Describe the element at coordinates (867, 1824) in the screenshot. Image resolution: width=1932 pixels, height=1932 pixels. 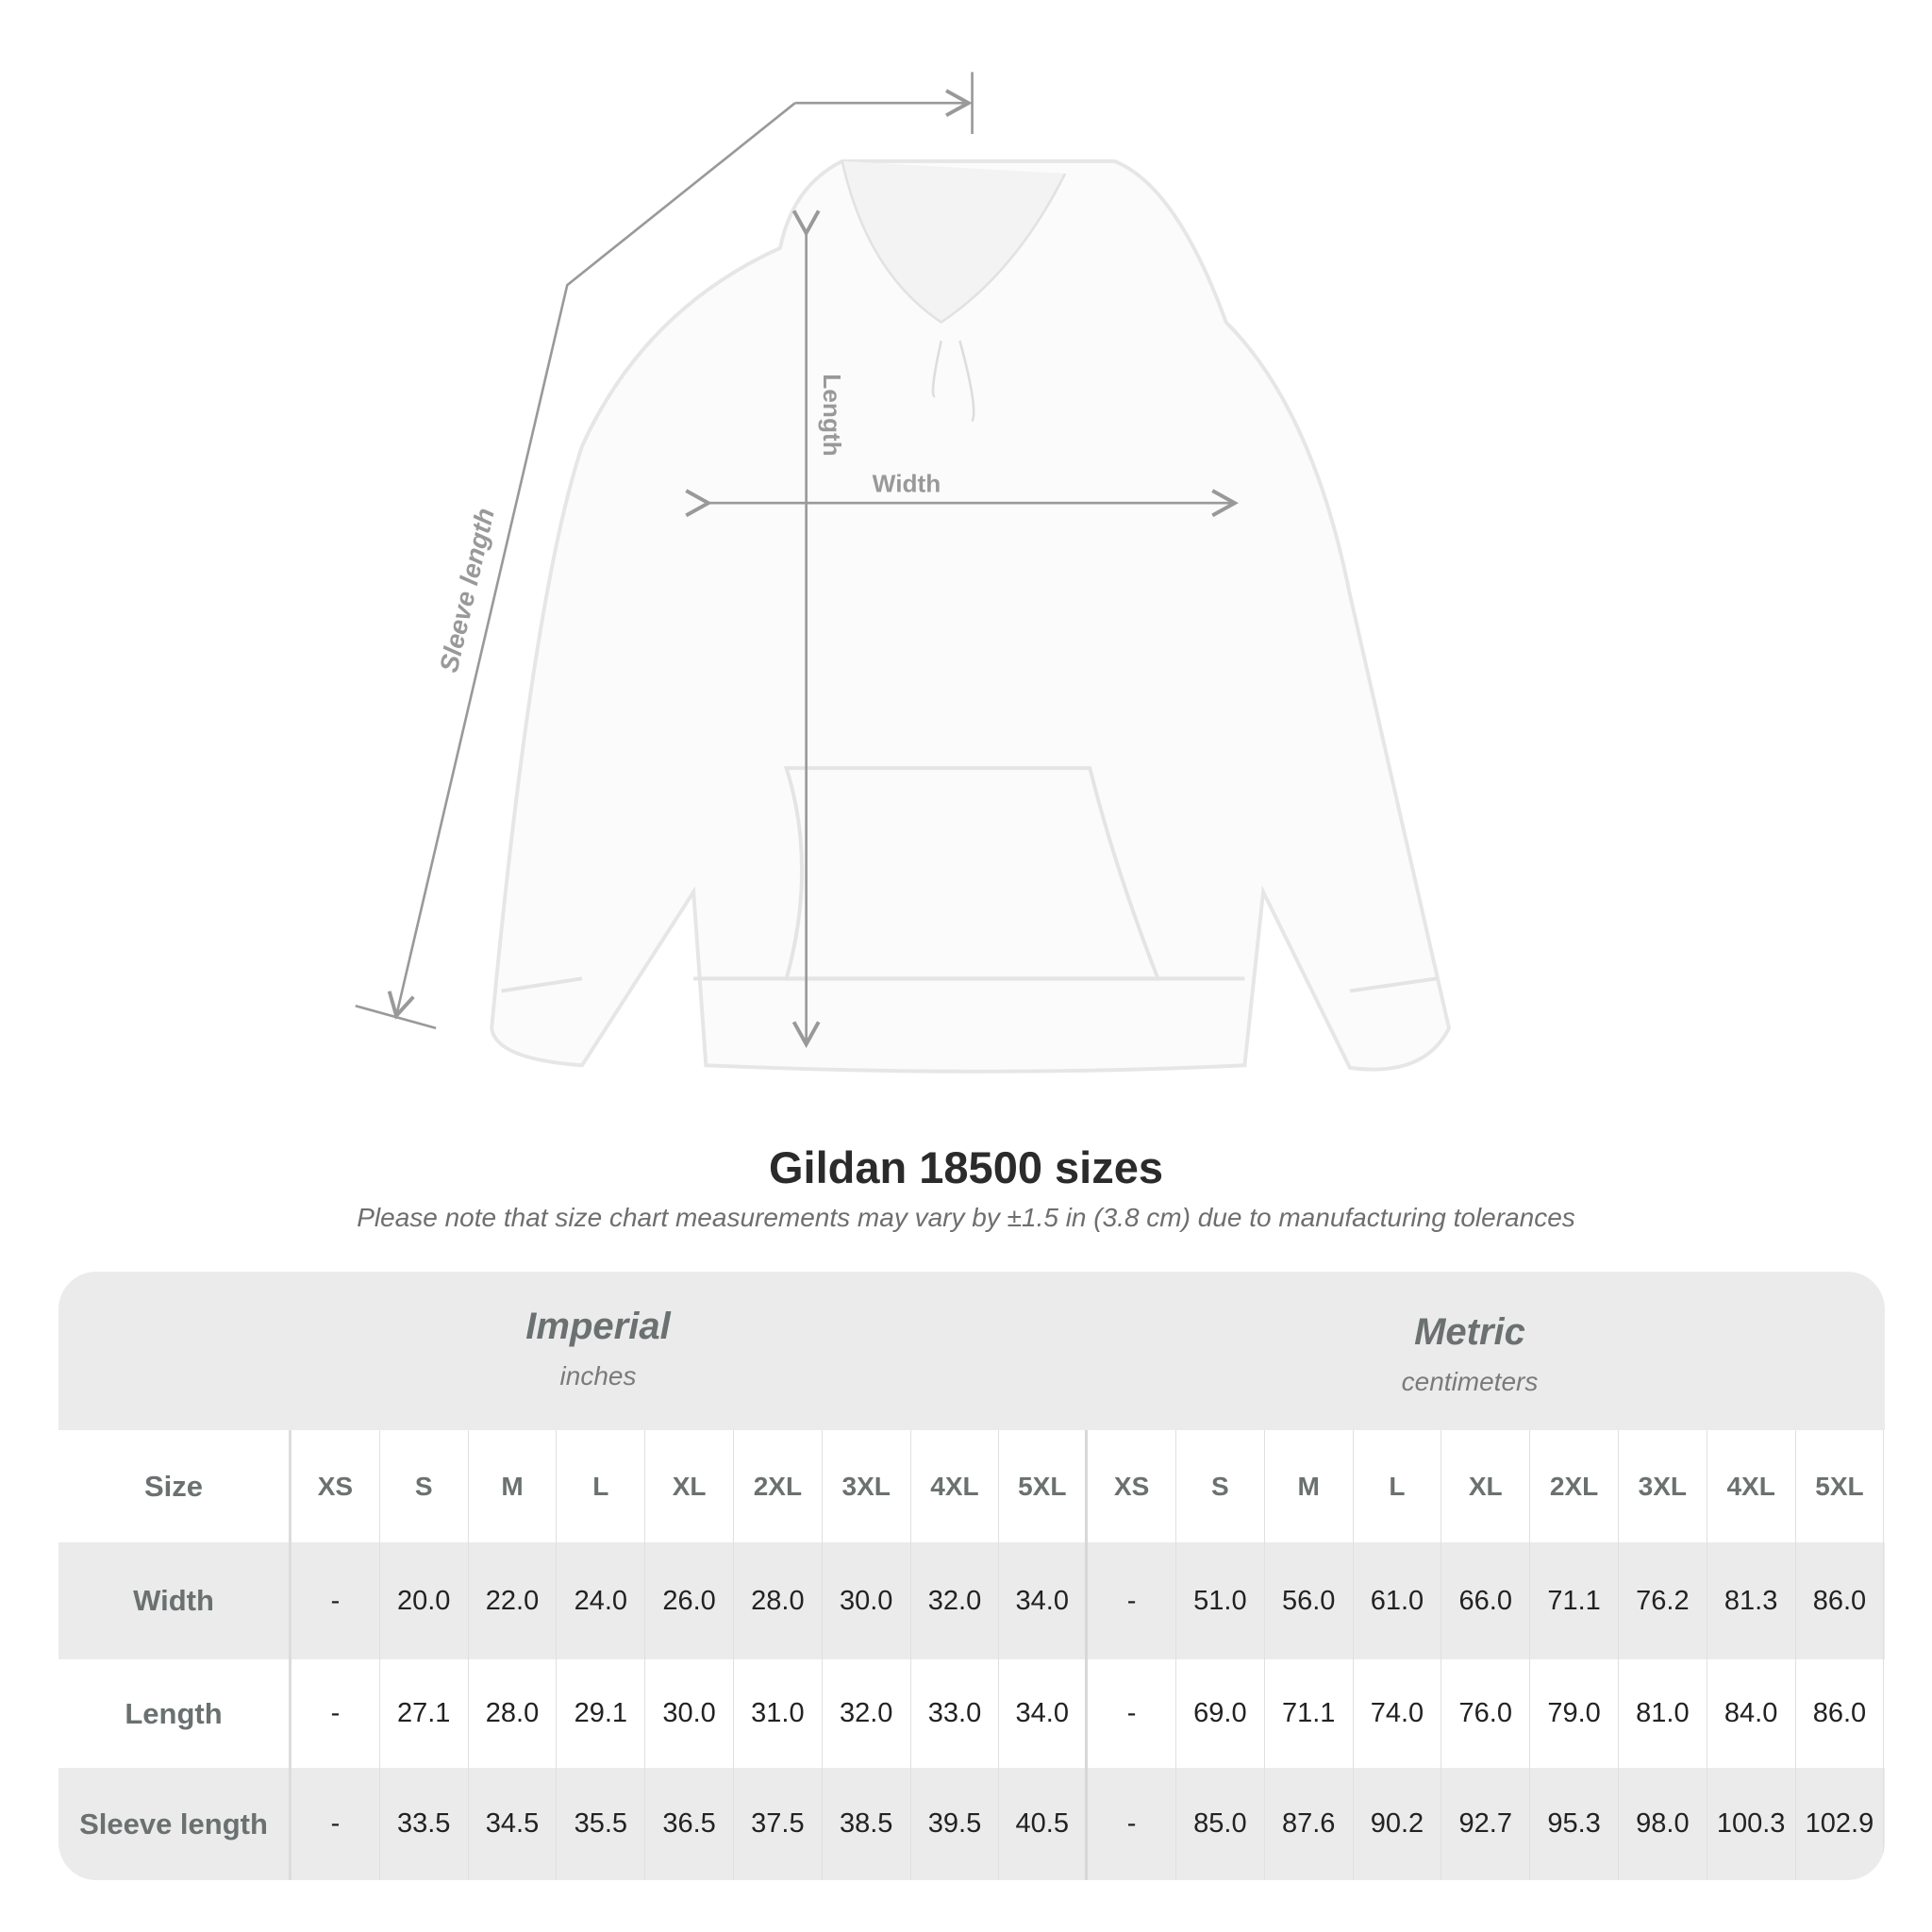
I see `table-cell: 38.5` at that location.